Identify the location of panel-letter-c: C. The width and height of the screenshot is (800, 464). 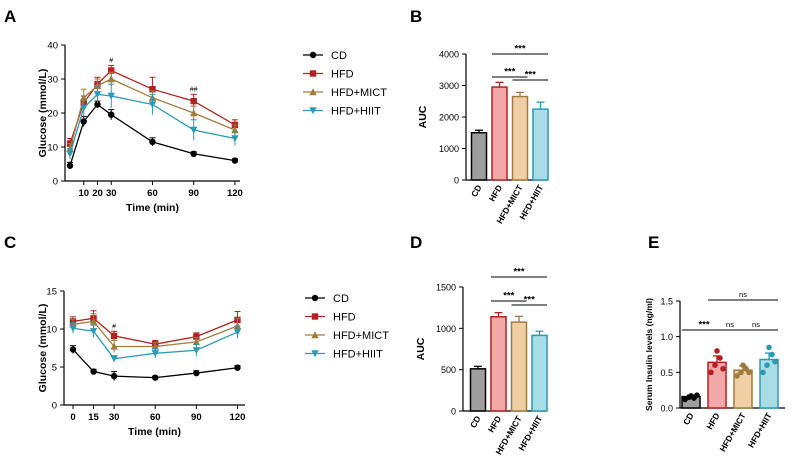
(10, 242).